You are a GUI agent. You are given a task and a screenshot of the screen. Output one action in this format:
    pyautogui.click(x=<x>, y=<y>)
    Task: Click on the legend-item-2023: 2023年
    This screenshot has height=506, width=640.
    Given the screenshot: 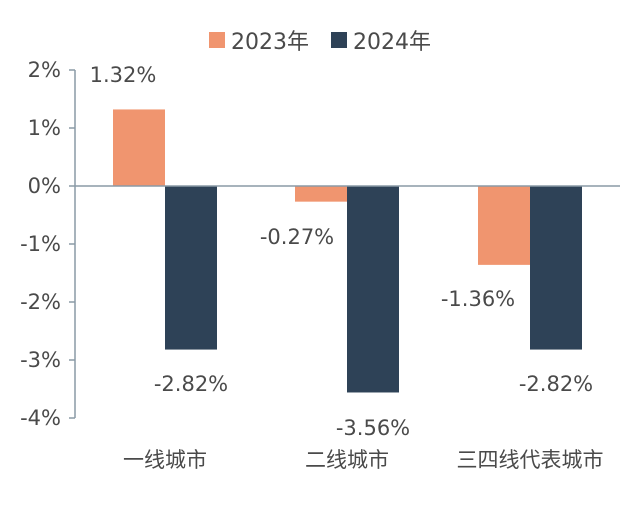 What is the action you would take?
    pyautogui.click(x=259, y=40)
    